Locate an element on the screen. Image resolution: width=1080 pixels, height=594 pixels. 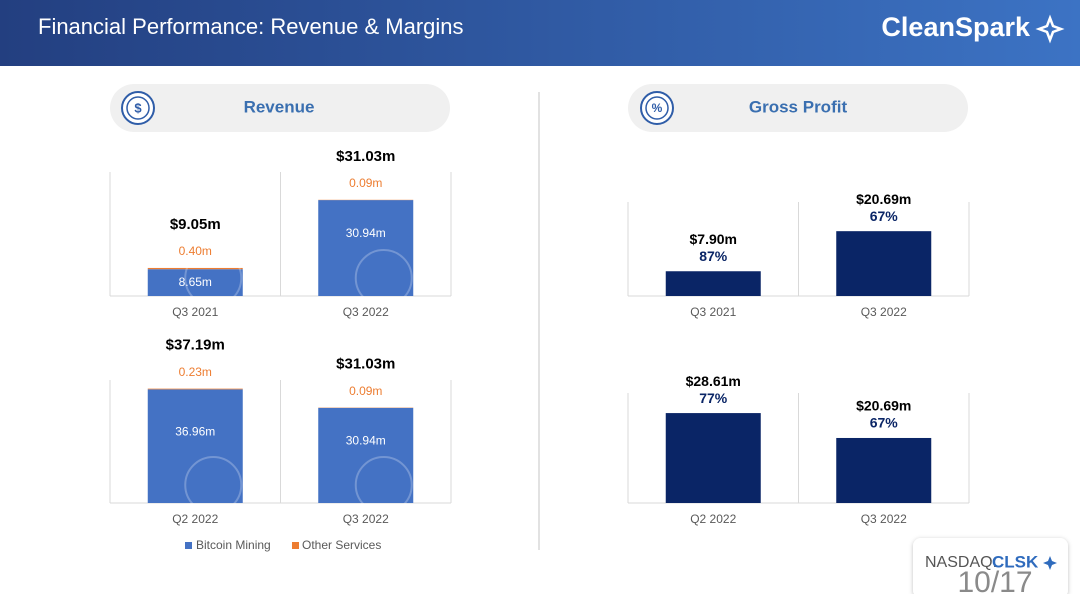
value-label: 0.23m is located at coordinates (195, 372).